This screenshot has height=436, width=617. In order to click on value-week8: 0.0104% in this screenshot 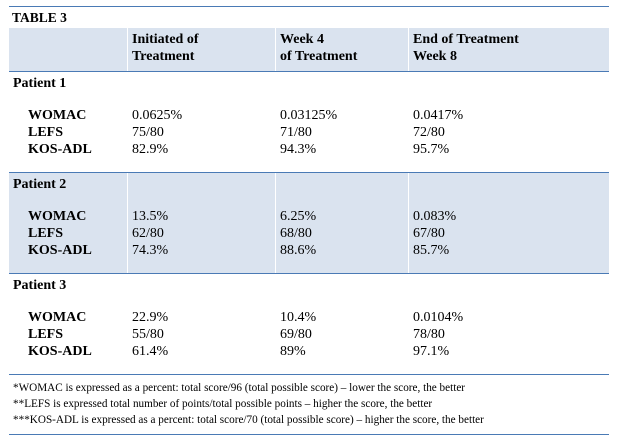, I will do `click(438, 317)`.